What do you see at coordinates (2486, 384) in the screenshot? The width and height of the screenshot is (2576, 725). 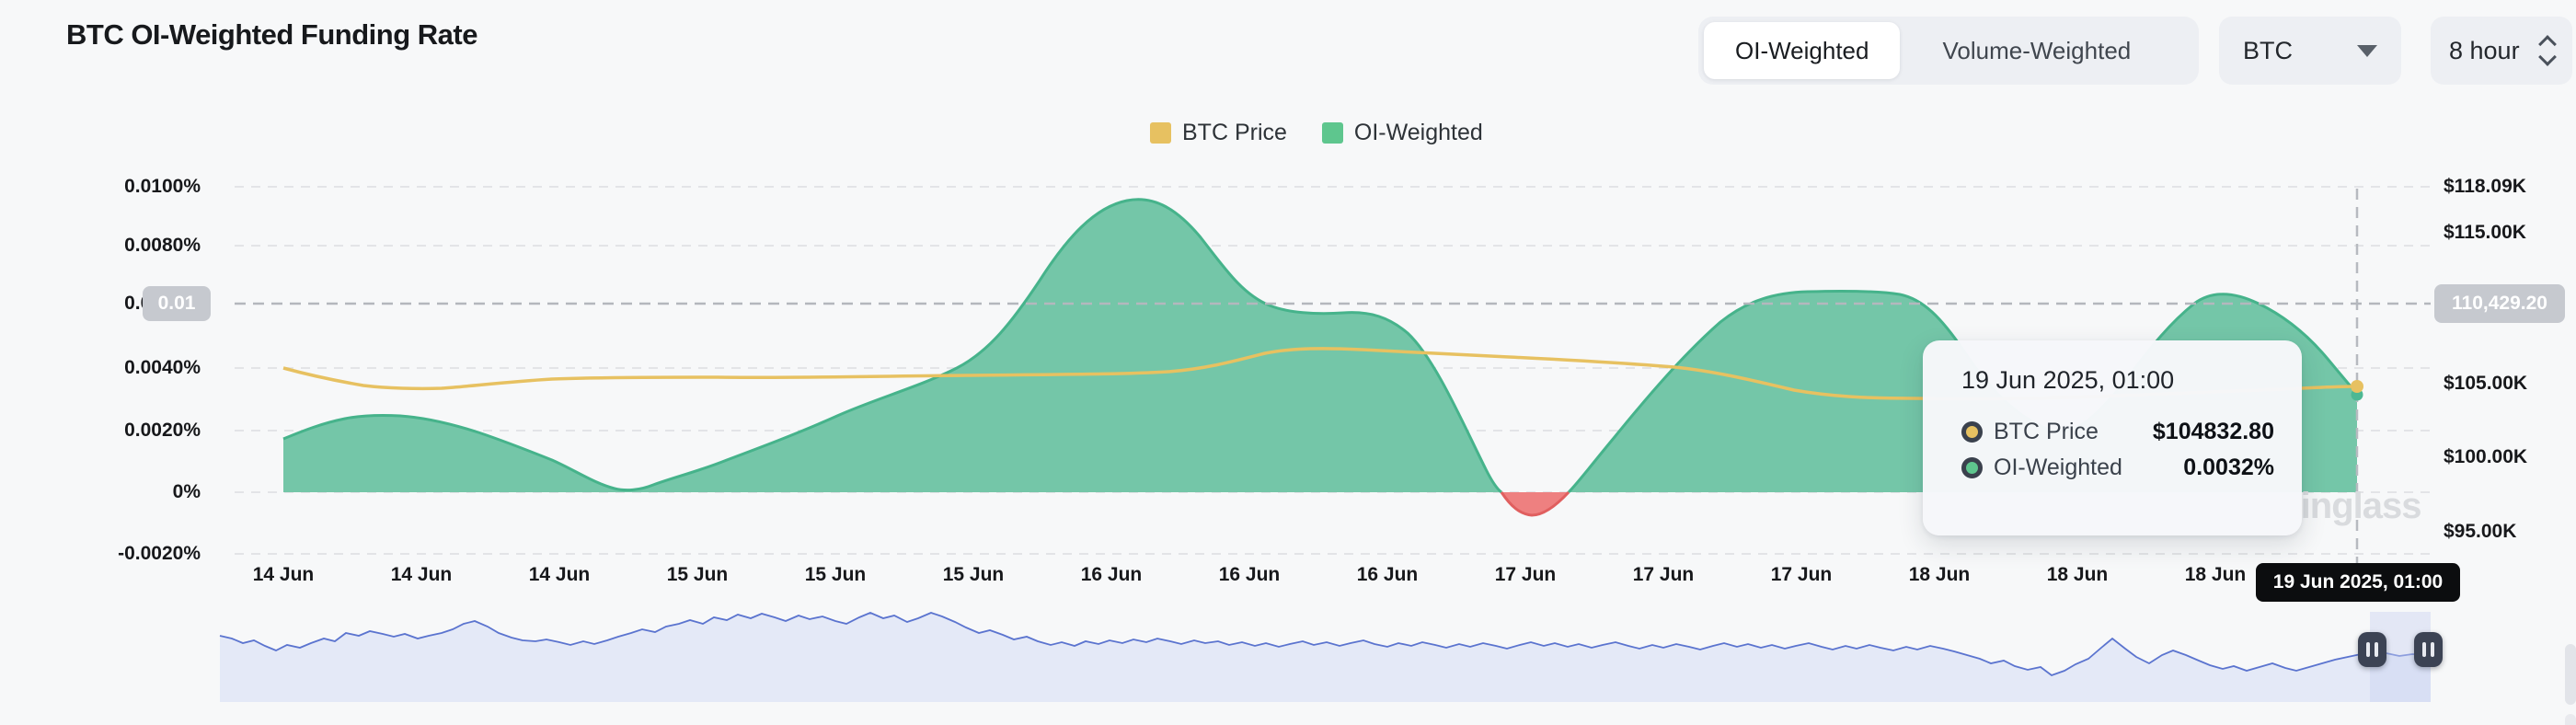 I see `right-axis-tick: $105.00K` at bounding box center [2486, 384].